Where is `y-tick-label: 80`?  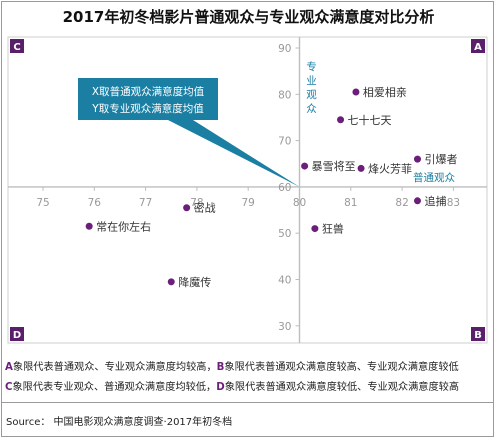
y-tick-label: 80 is located at coordinates (284, 95).